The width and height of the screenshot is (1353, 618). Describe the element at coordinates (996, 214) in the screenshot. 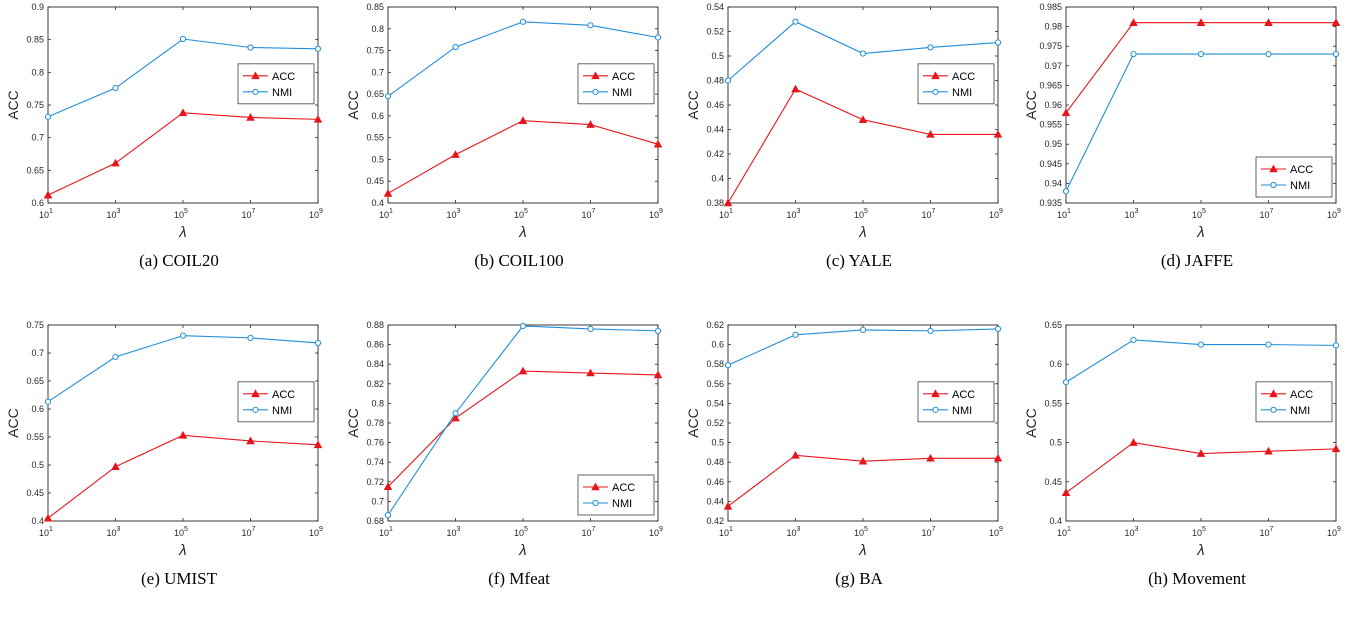

I see `x-tick-label: 10⁹` at that location.